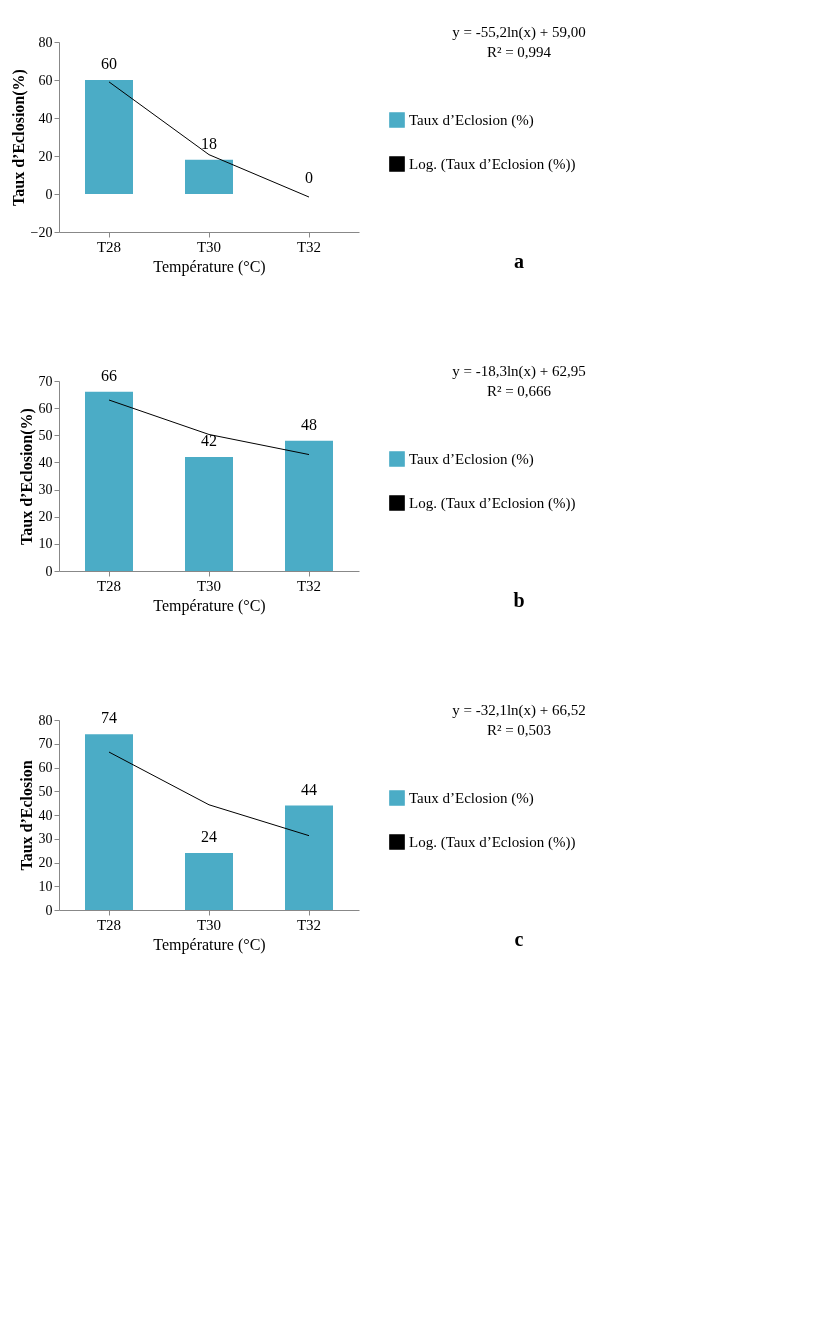 This screenshot has width=839, height=1317. Describe the element at coordinates (519, 391) in the screenshot. I see `text: R² = 0,666` at that location.